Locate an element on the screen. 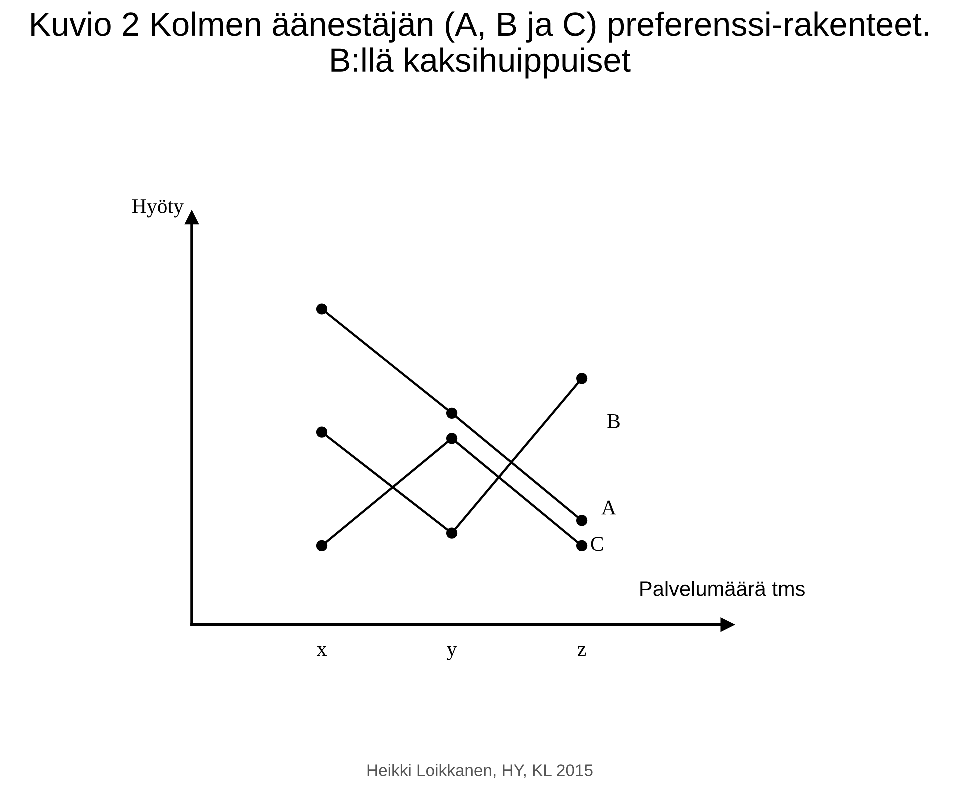 The width and height of the screenshot is (960, 786). x-tick-label: z is located at coordinates (582, 651).